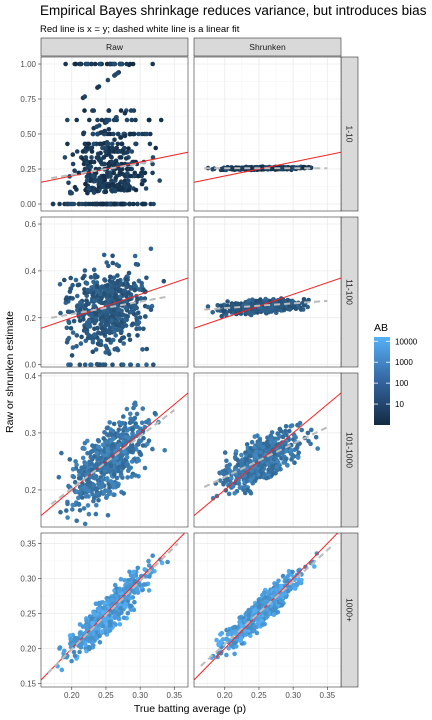 The width and height of the screenshot is (432, 720). I want to click on y-tick-label: 0.3, so click(31, 433).